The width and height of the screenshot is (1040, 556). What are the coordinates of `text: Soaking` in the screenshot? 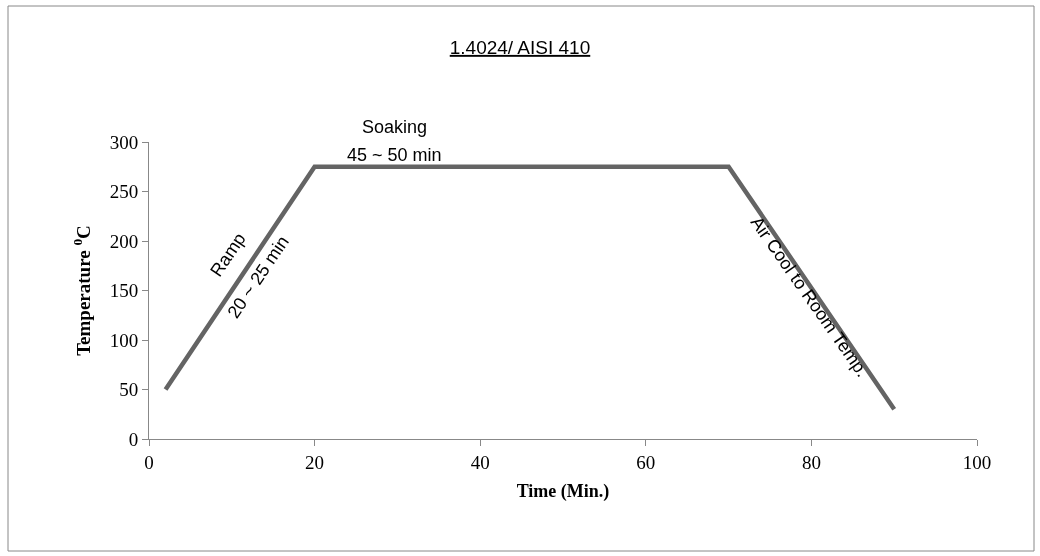 It's located at (395, 127).